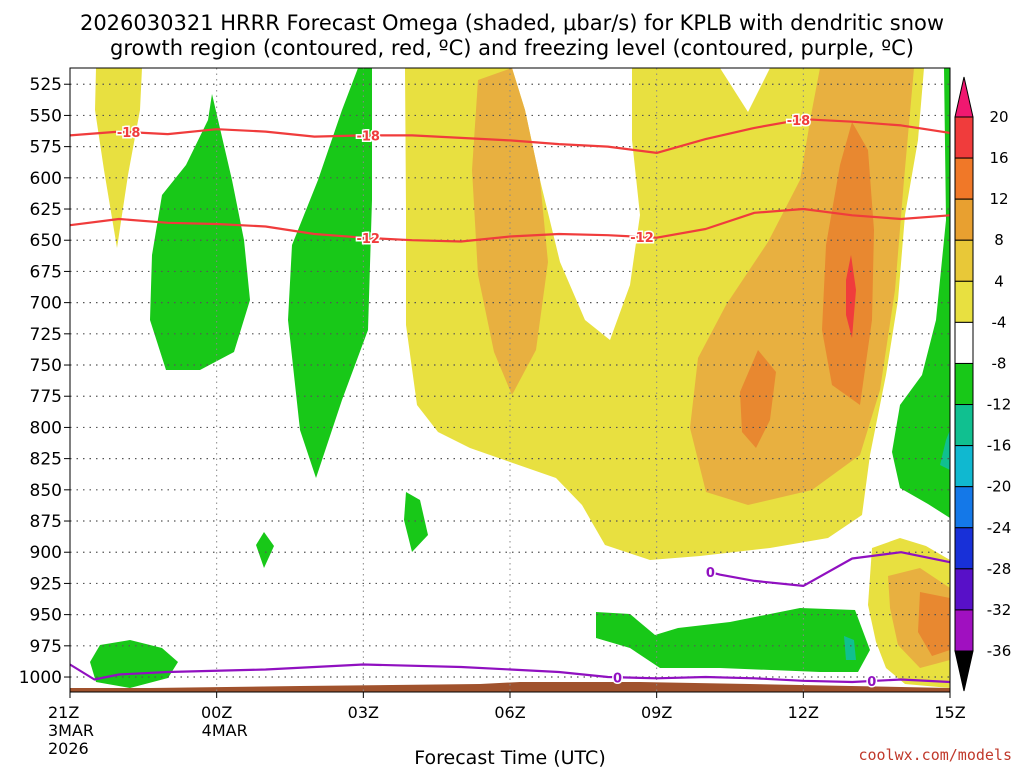 The width and height of the screenshot is (1024, 768). Describe the element at coordinates (510, 231) in the screenshot. I see `shade-up-8-a` at that location.